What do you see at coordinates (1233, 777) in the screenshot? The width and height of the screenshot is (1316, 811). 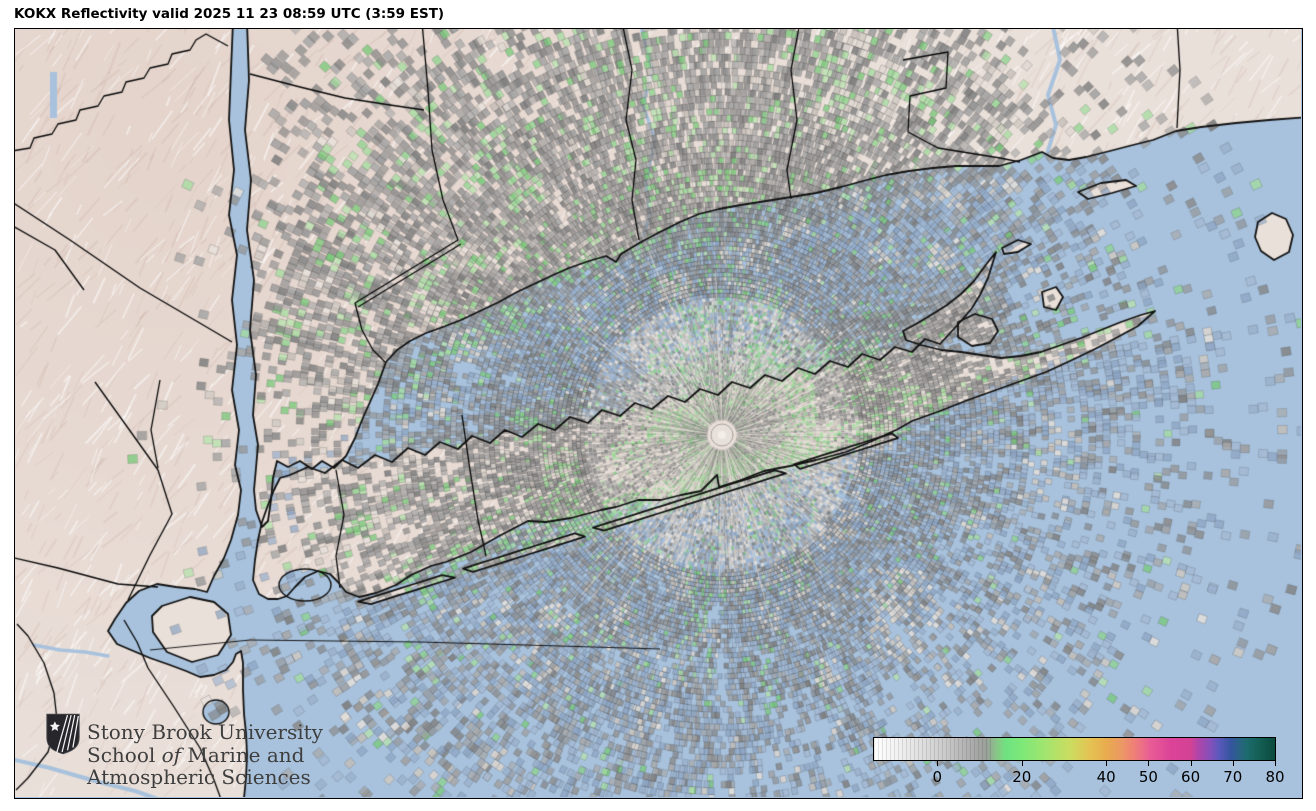 I see `colorbar-tick-label: 70` at bounding box center [1233, 777].